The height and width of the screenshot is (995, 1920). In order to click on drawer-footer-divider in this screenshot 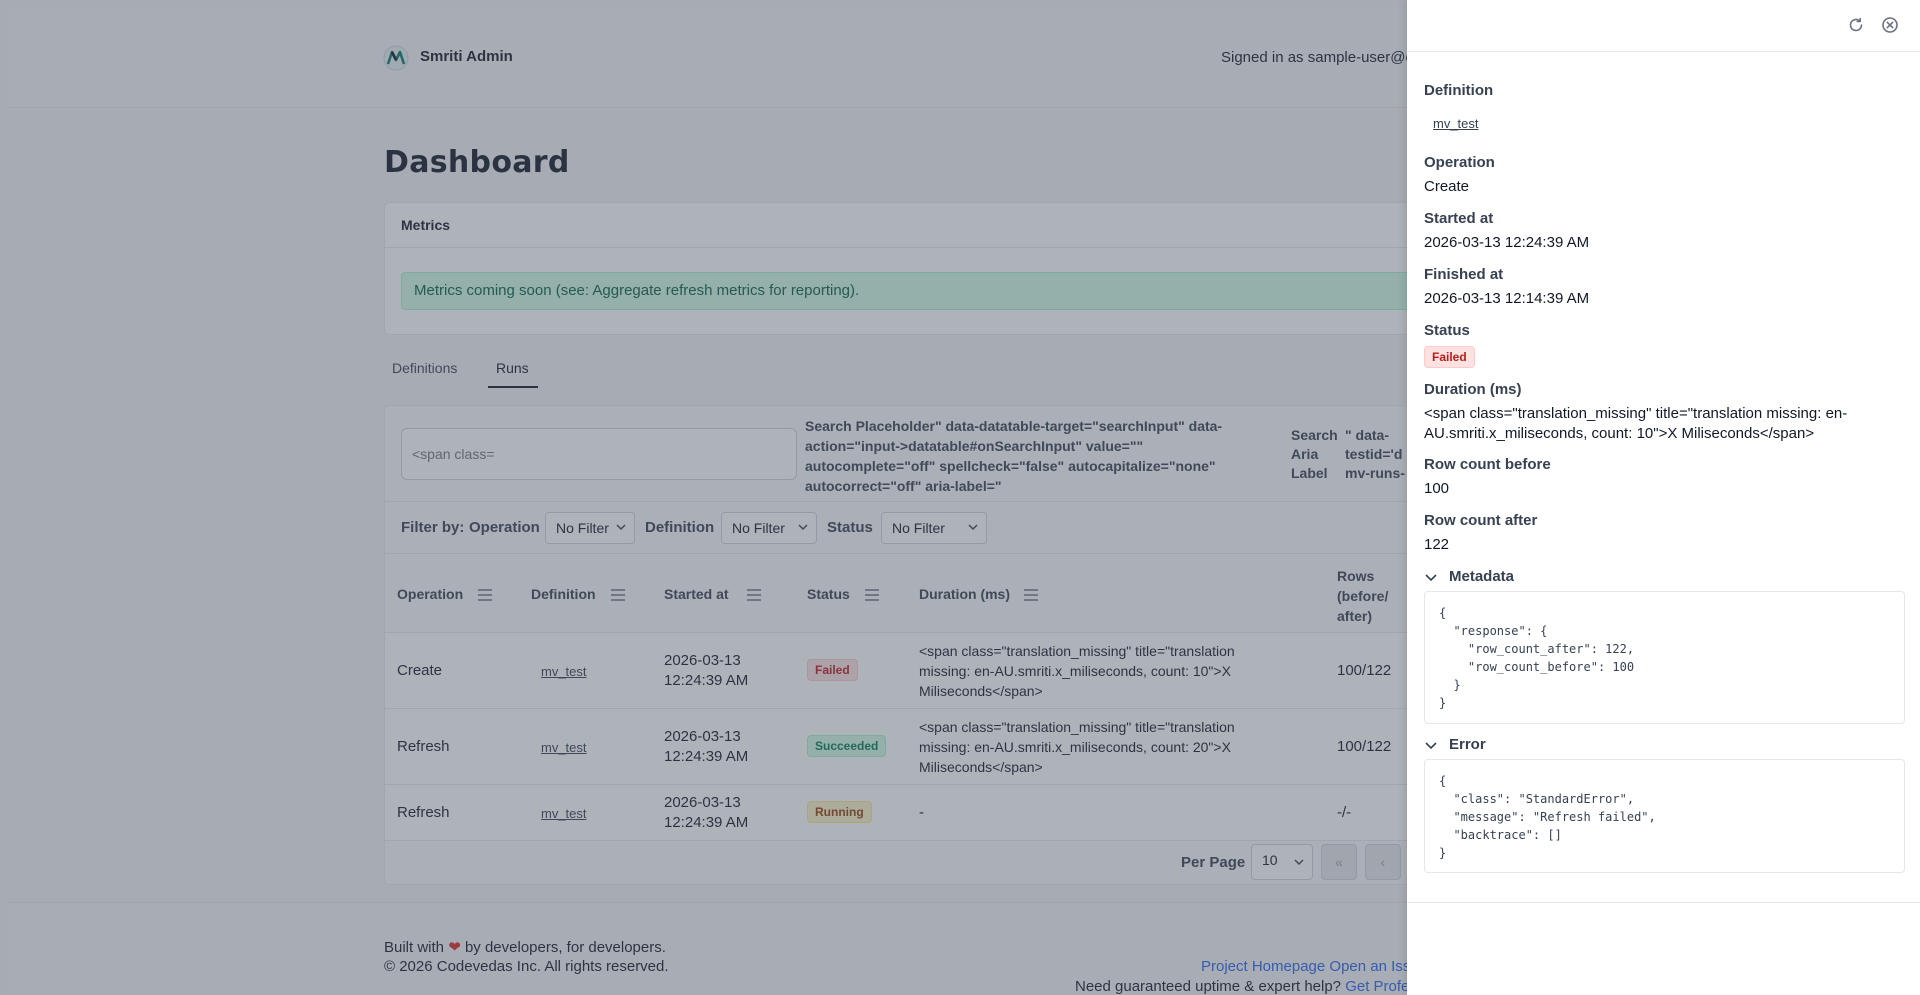, I will do `click(1663, 902)`.